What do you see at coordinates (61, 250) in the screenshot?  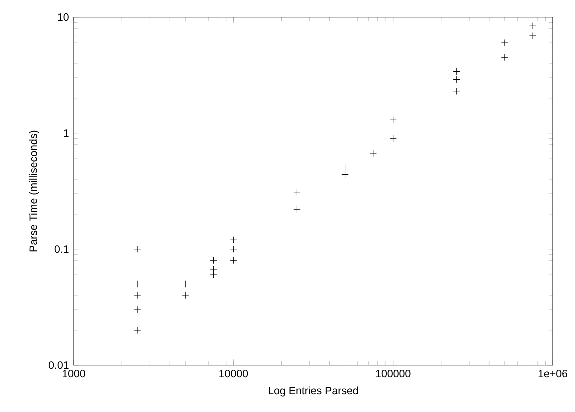 I see `y-tick-label: 0.1` at bounding box center [61, 250].